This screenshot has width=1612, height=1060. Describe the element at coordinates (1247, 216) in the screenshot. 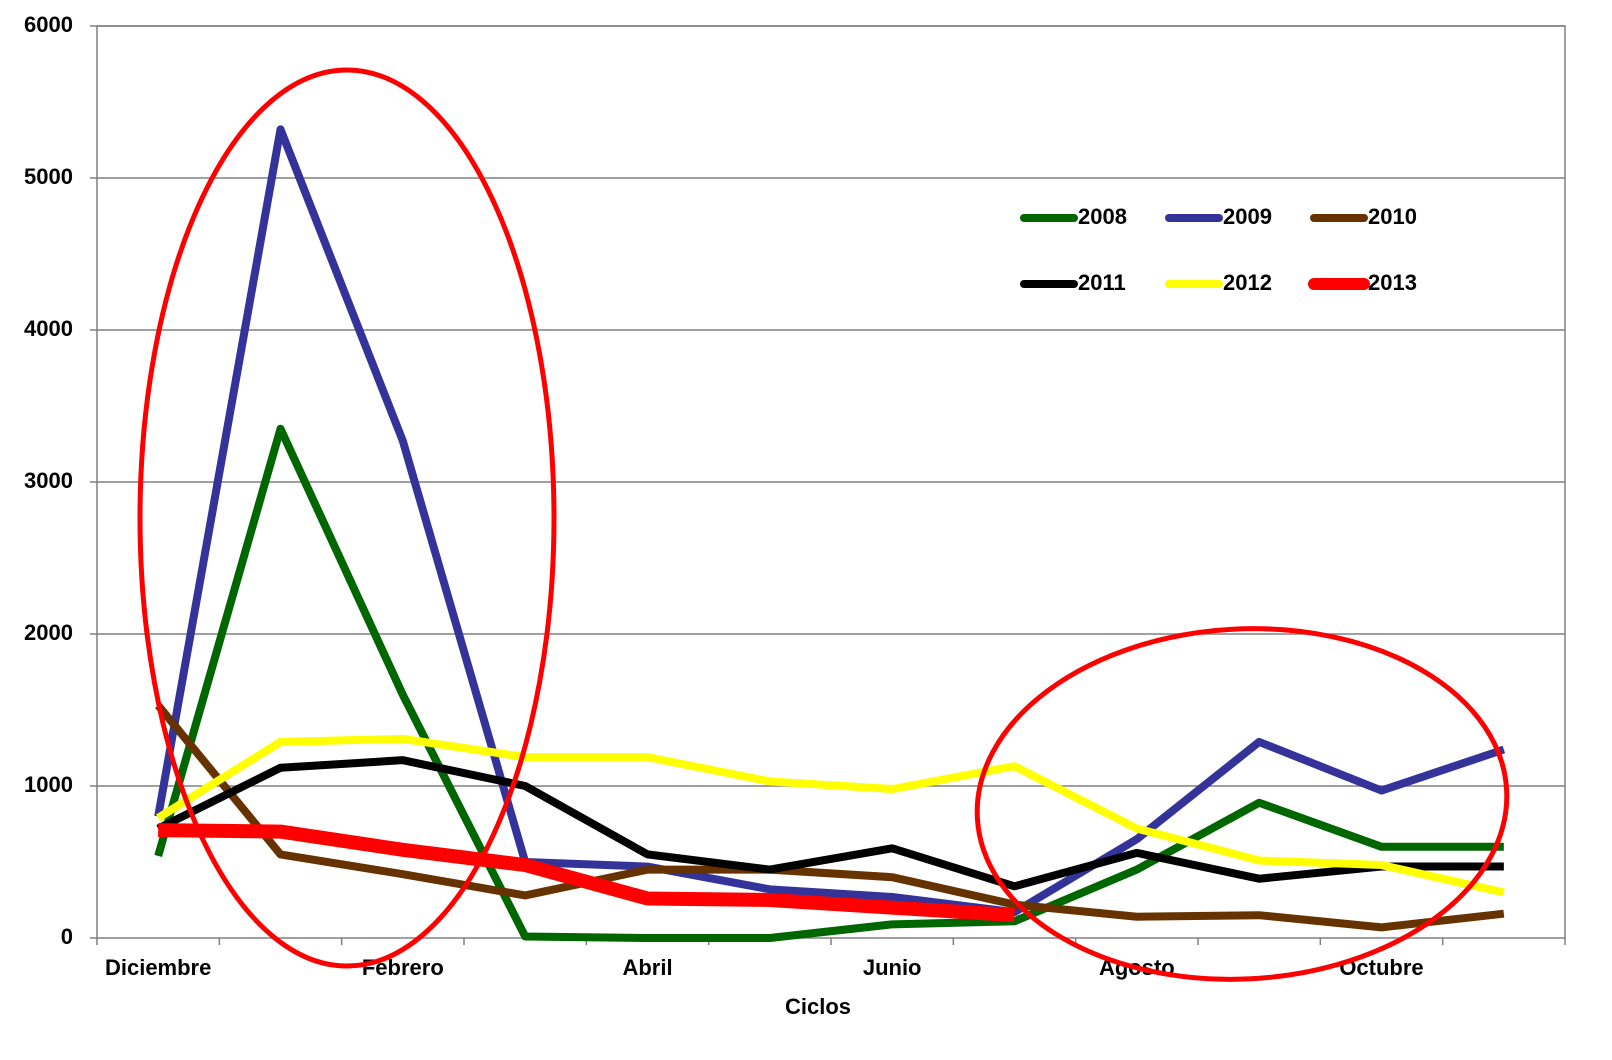

I see `legend-label: 2009` at that location.